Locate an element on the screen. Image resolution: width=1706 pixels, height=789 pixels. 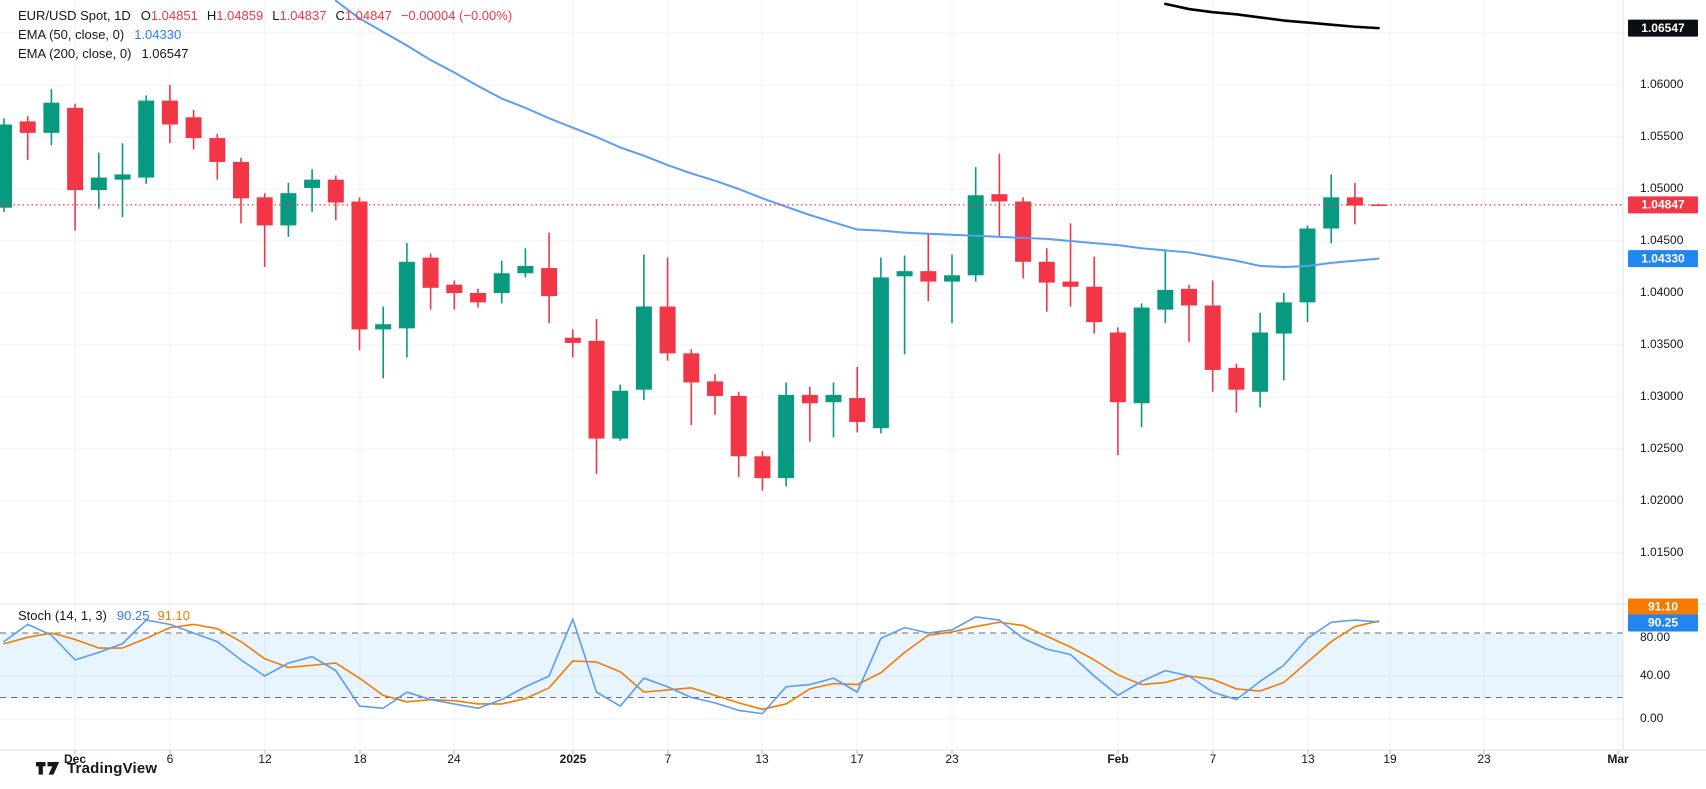
stoch-badge-text: 91.10 is located at coordinates (1663, 607).